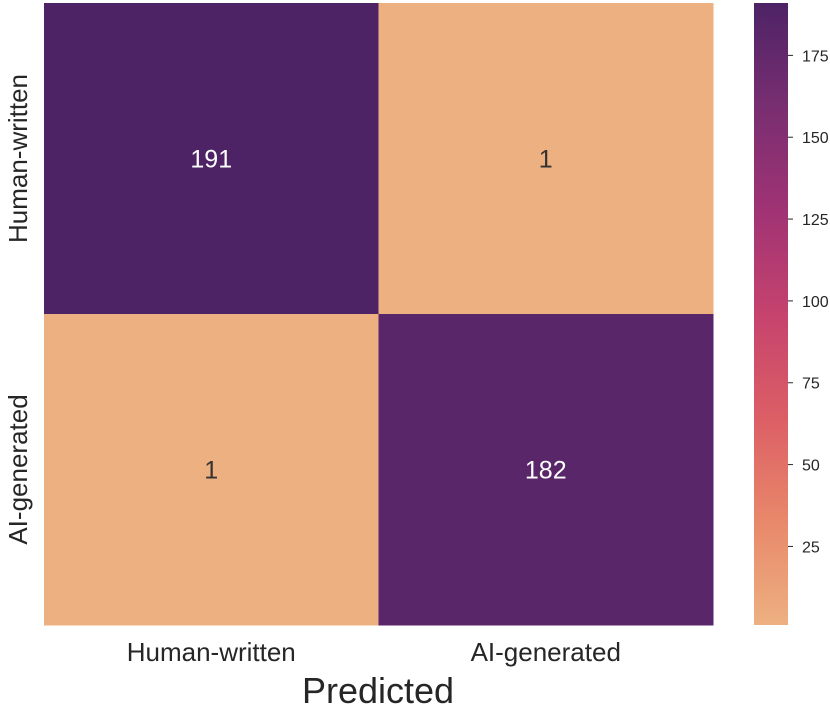 The width and height of the screenshot is (830, 704). I want to click on x-axis-label: Predicted, so click(378, 687).